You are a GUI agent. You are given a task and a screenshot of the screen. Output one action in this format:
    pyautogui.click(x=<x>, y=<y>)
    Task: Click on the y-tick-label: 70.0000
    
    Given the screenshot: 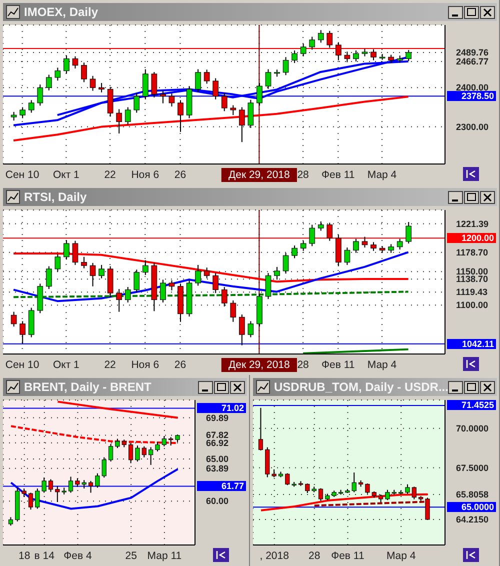 What is the action you would take?
    pyautogui.click(x=472, y=428)
    